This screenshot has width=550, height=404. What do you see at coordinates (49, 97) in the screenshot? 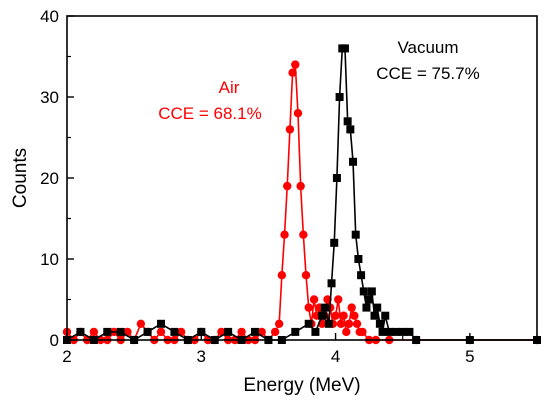
I see `y-tick-label: 30` at bounding box center [49, 97].